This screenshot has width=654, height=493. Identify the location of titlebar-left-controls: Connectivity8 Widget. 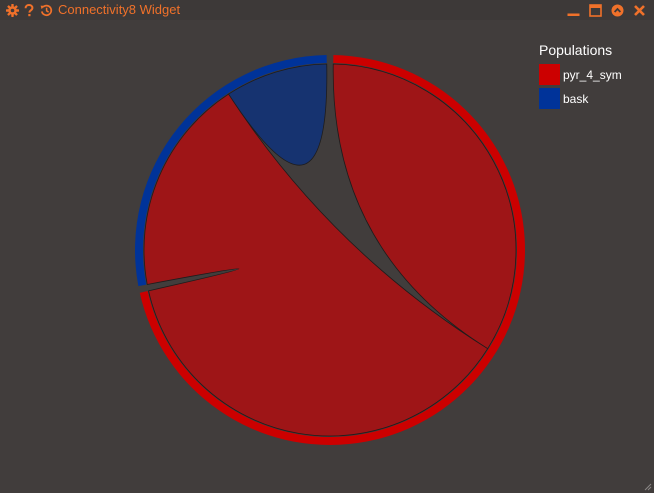
(92, 10).